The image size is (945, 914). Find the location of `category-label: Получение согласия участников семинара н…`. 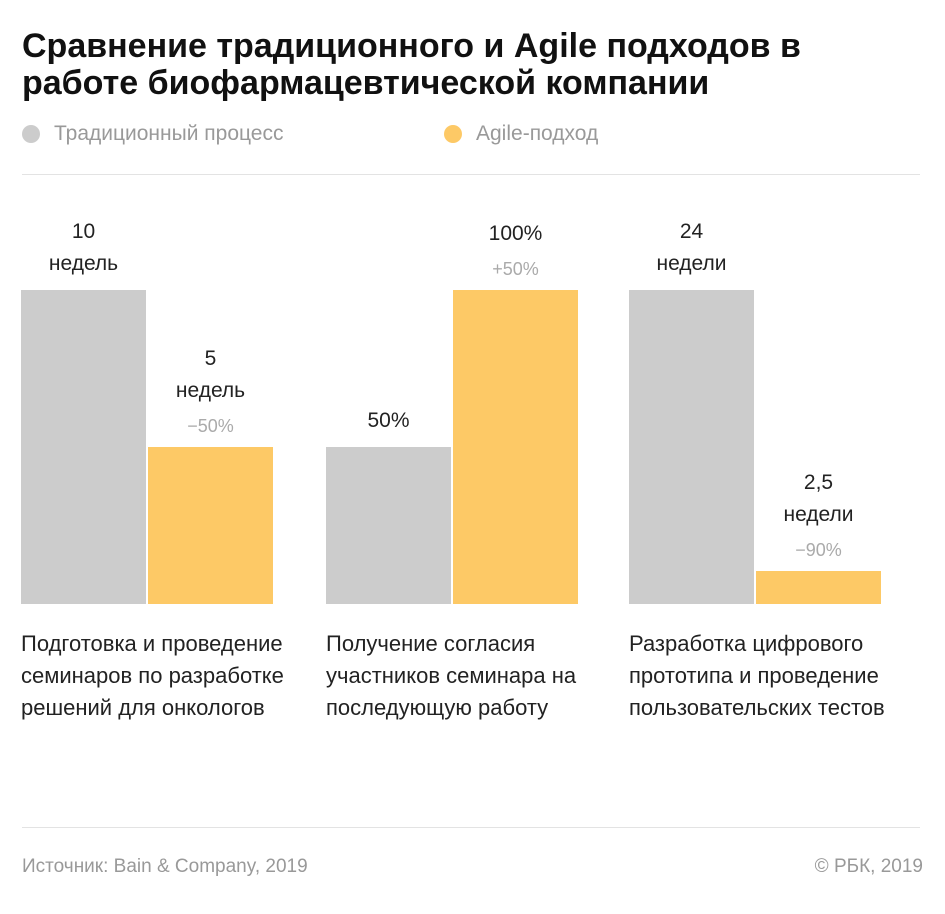

category-label: Получение согласия участников семинара н… is located at coordinates (451, 675).